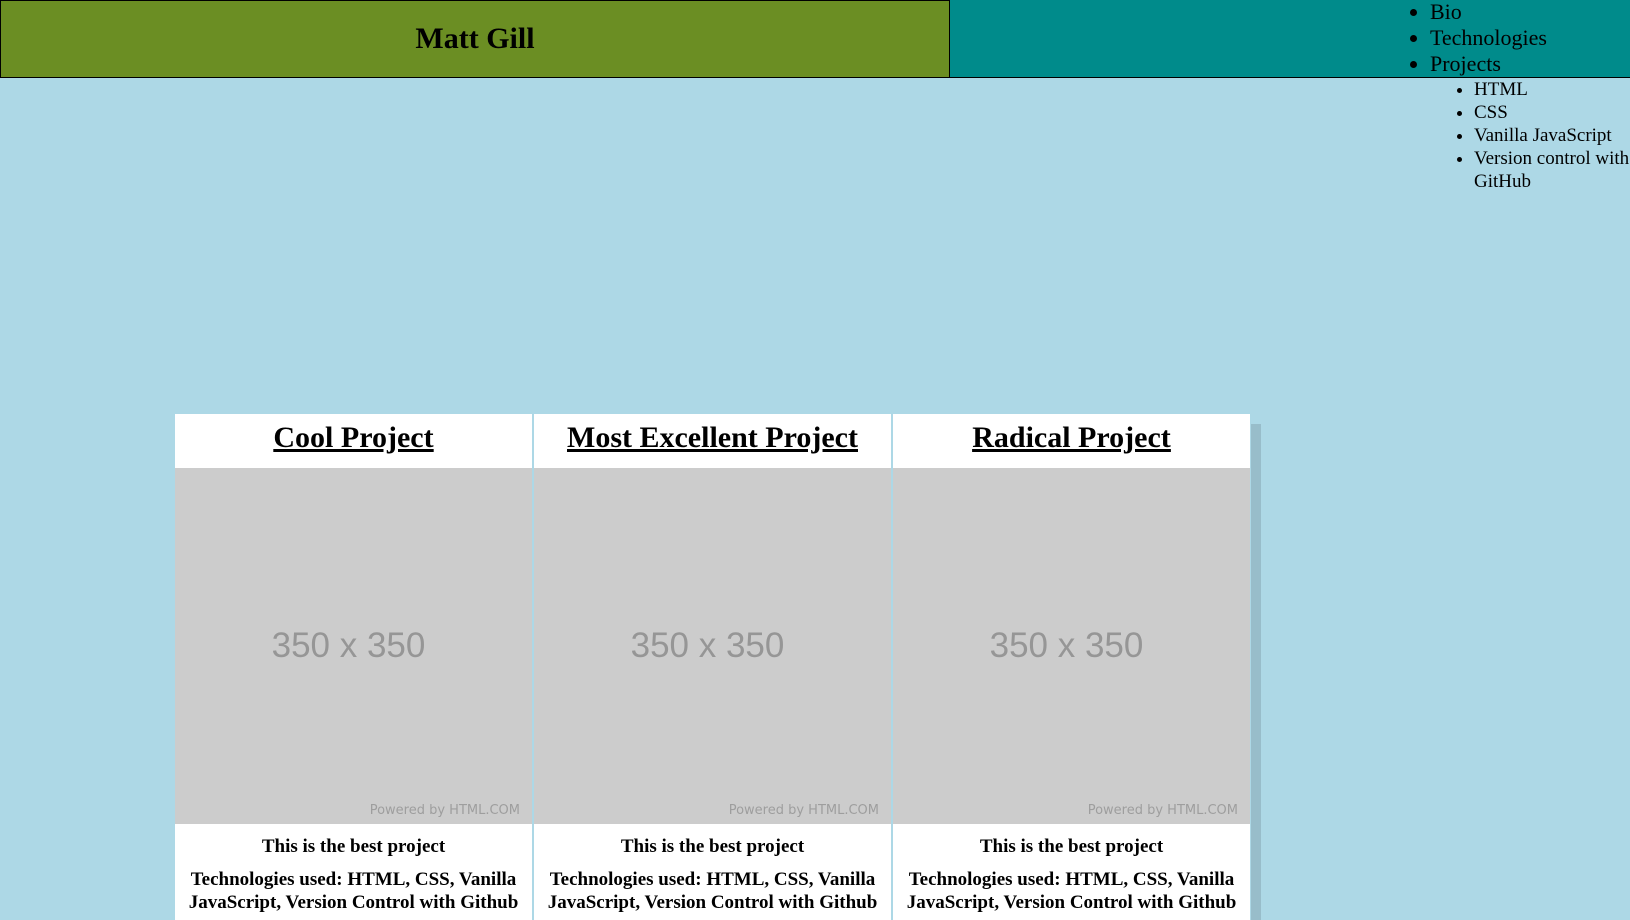 The image size is (1630, 920). I want to click on subnav-item-css: CSS, so click(1552, 112).